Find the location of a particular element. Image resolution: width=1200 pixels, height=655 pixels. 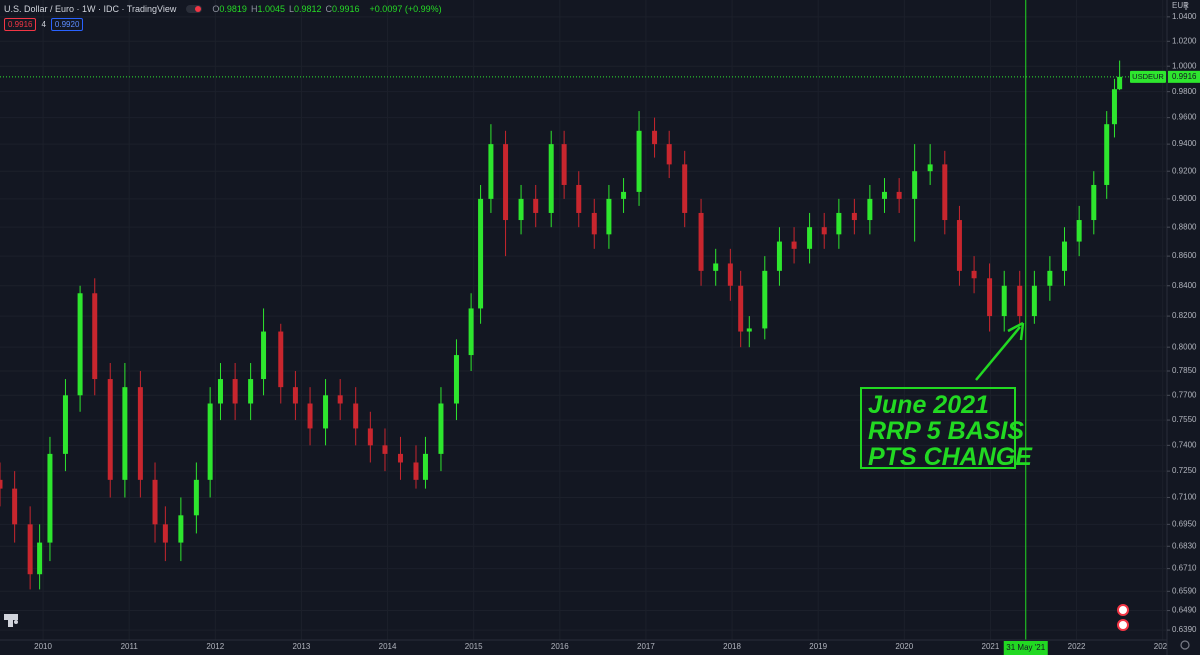

crosshair-date-bg is located at coordinates (1025, 648).